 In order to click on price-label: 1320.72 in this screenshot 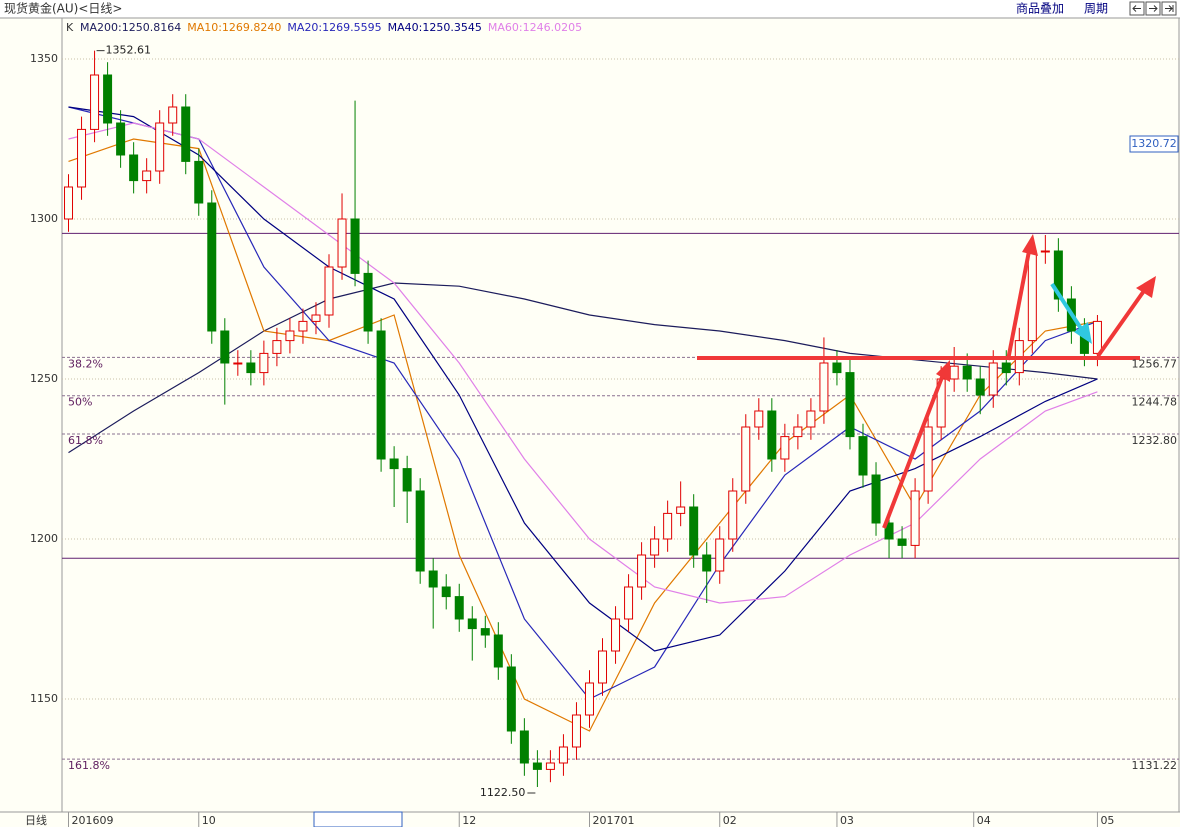, I will do `click(1154, 143)`.